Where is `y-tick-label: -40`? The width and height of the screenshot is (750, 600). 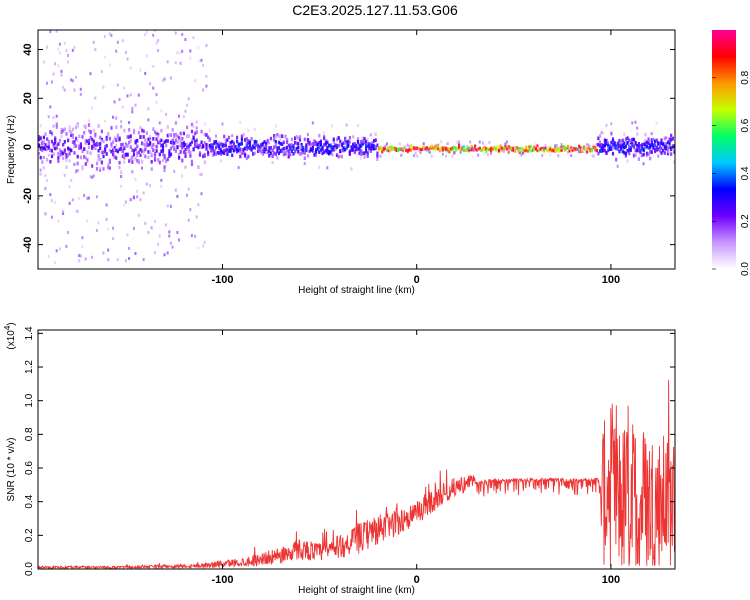 y-tick-label: -40 is located at coordinates (28, 245).